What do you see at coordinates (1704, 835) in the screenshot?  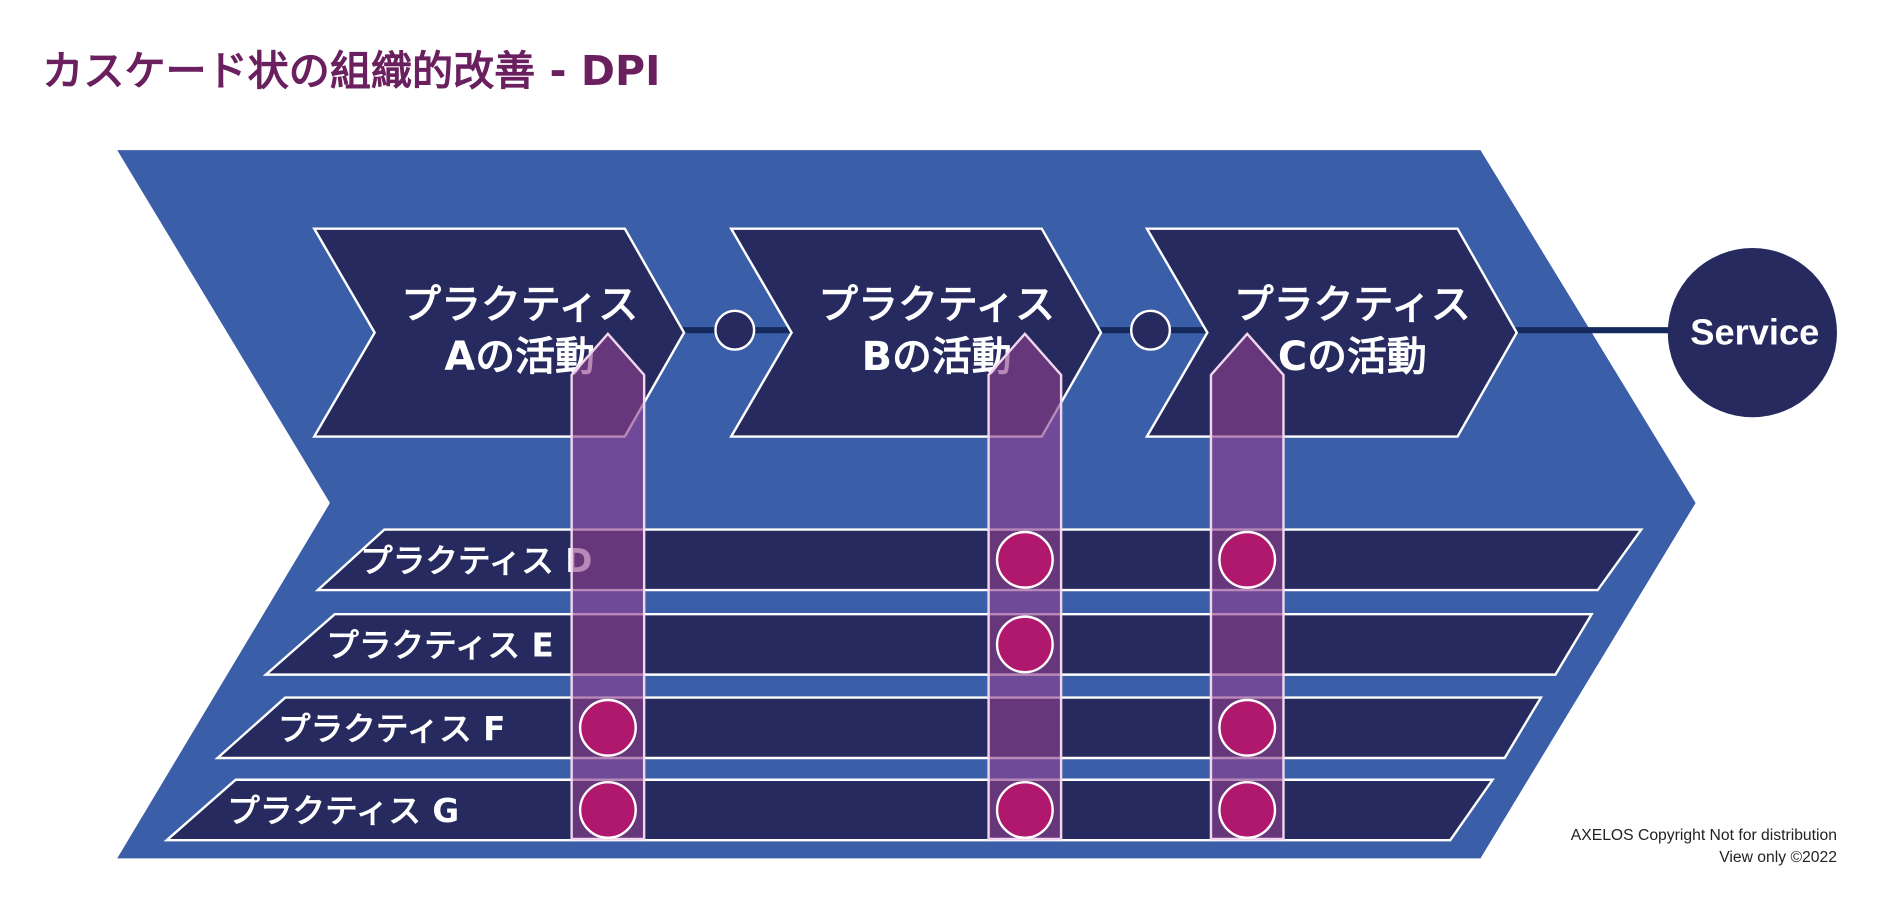 I see `copyright-line-1: AXELOS Copyright Not for distribution` at bounding box center [1704, 835].